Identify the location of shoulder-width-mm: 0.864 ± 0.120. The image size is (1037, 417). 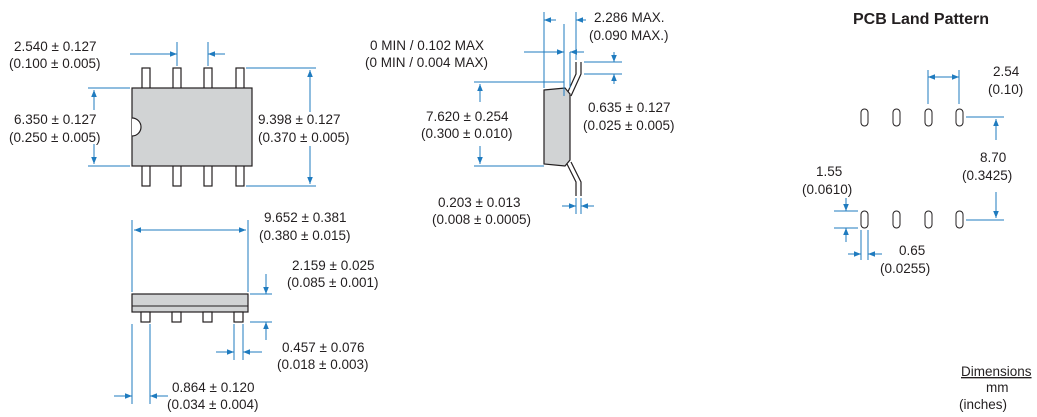
(213, 387).